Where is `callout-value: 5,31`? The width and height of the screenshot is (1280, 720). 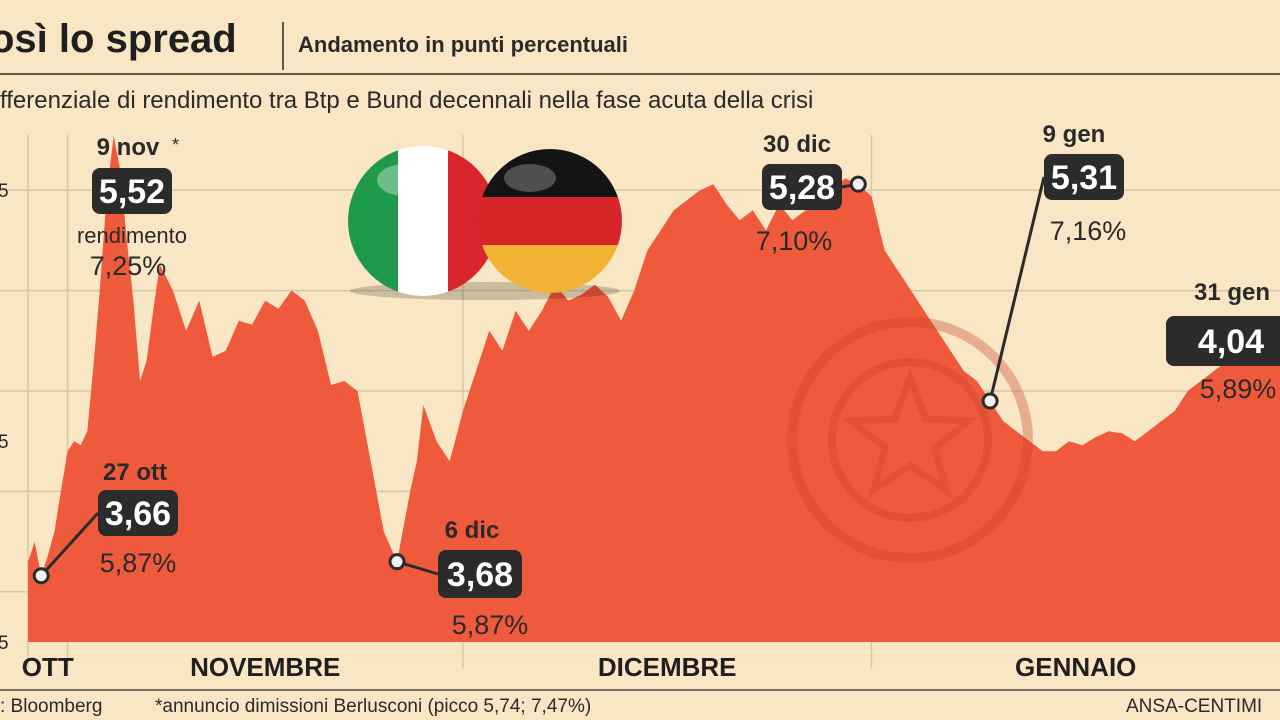 callout-value: 5,31 is located at coordinates (1084, 178).